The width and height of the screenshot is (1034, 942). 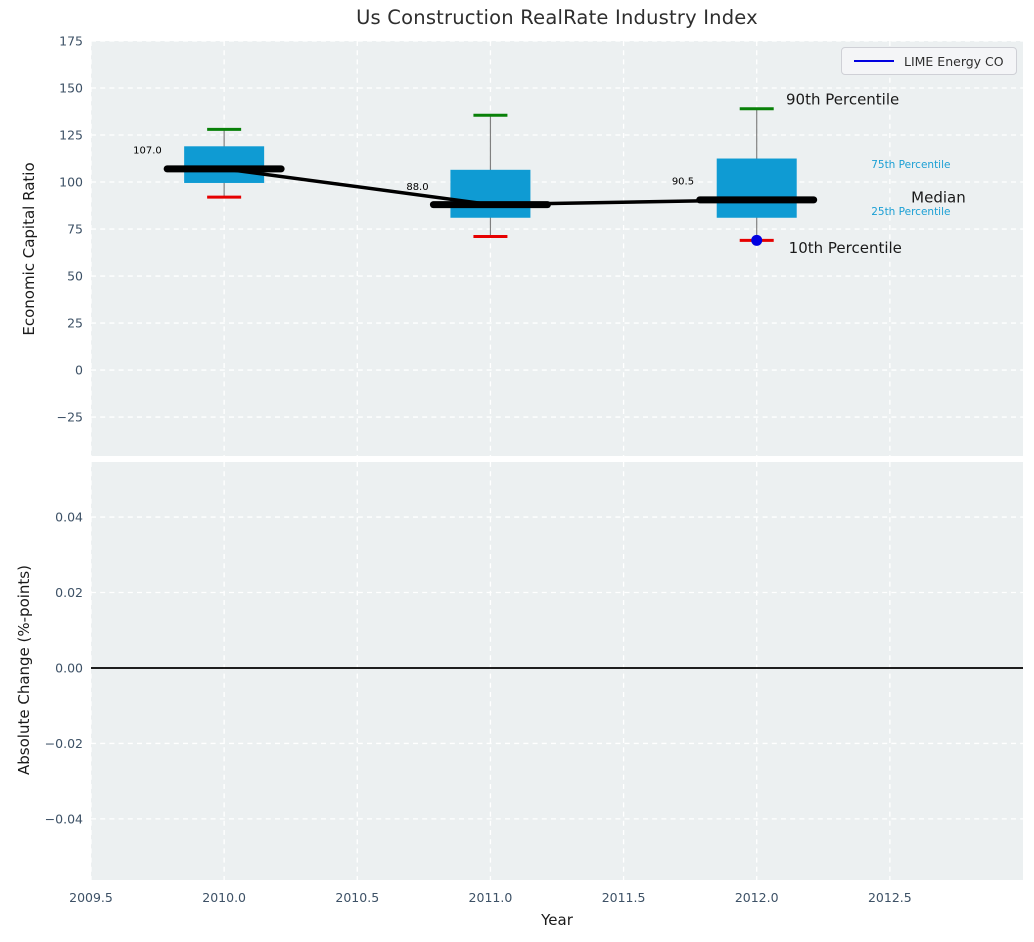 I want to click on y-tick-label-top: 150, so click(x=71, y=88).